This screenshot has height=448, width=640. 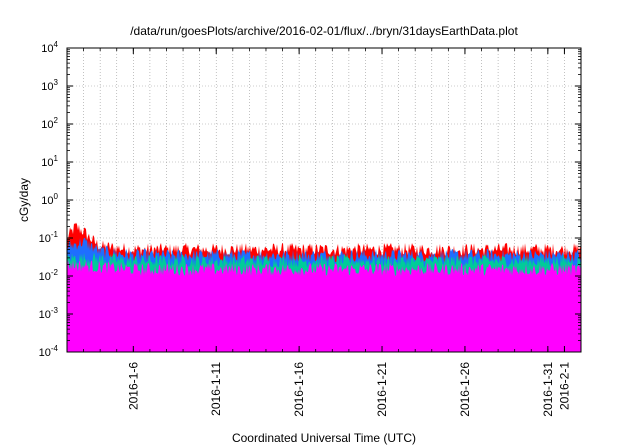 What do you see at coordinates (49, 351) in the screenshot?
I see `y-tick-label: 10⁻⁴` at bounding box center [49, 351].